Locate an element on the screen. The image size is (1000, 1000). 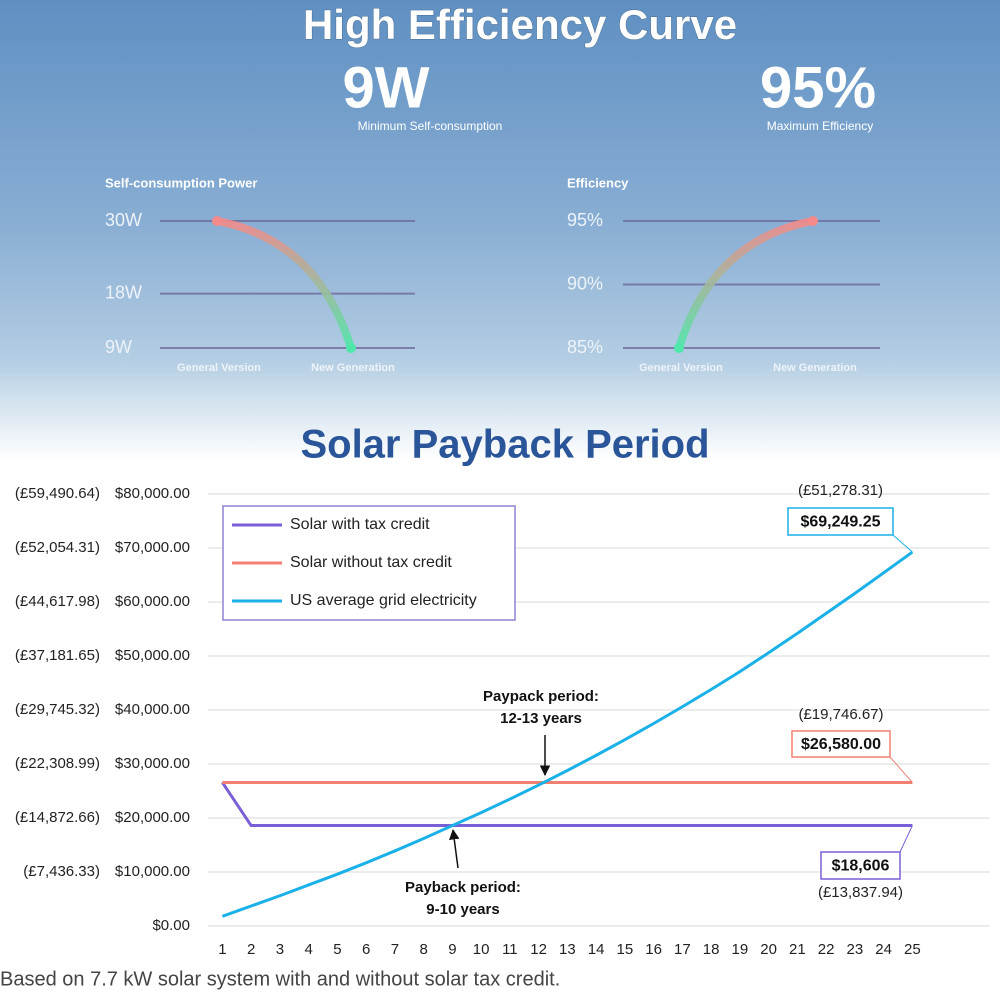
series-line is located at coordinates (567, 804).